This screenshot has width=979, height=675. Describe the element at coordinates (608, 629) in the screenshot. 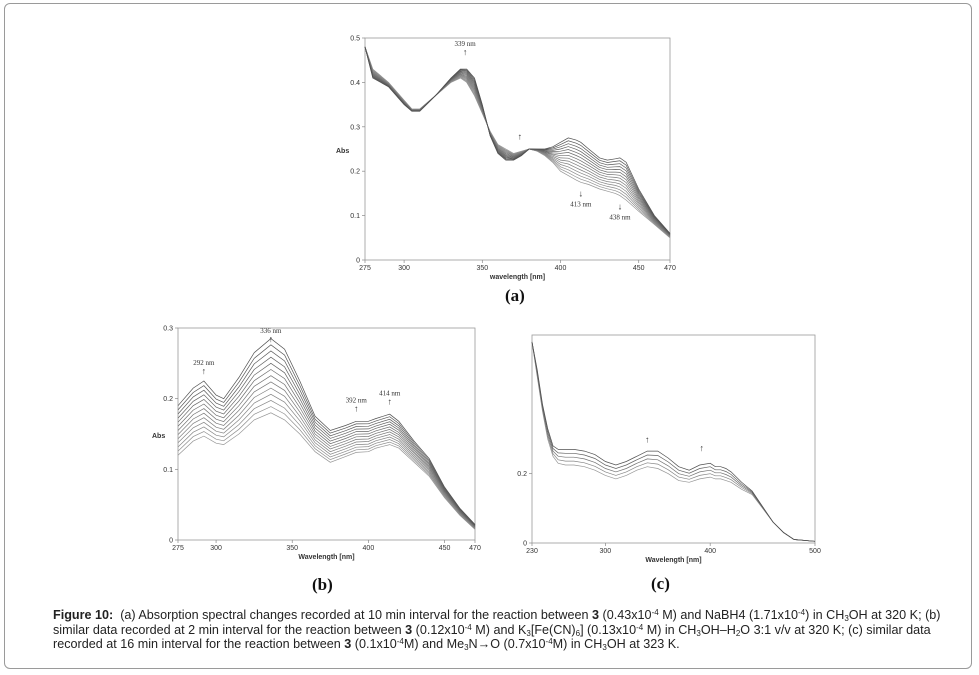

I see `caption-text: ] (0.13x10` at that location.